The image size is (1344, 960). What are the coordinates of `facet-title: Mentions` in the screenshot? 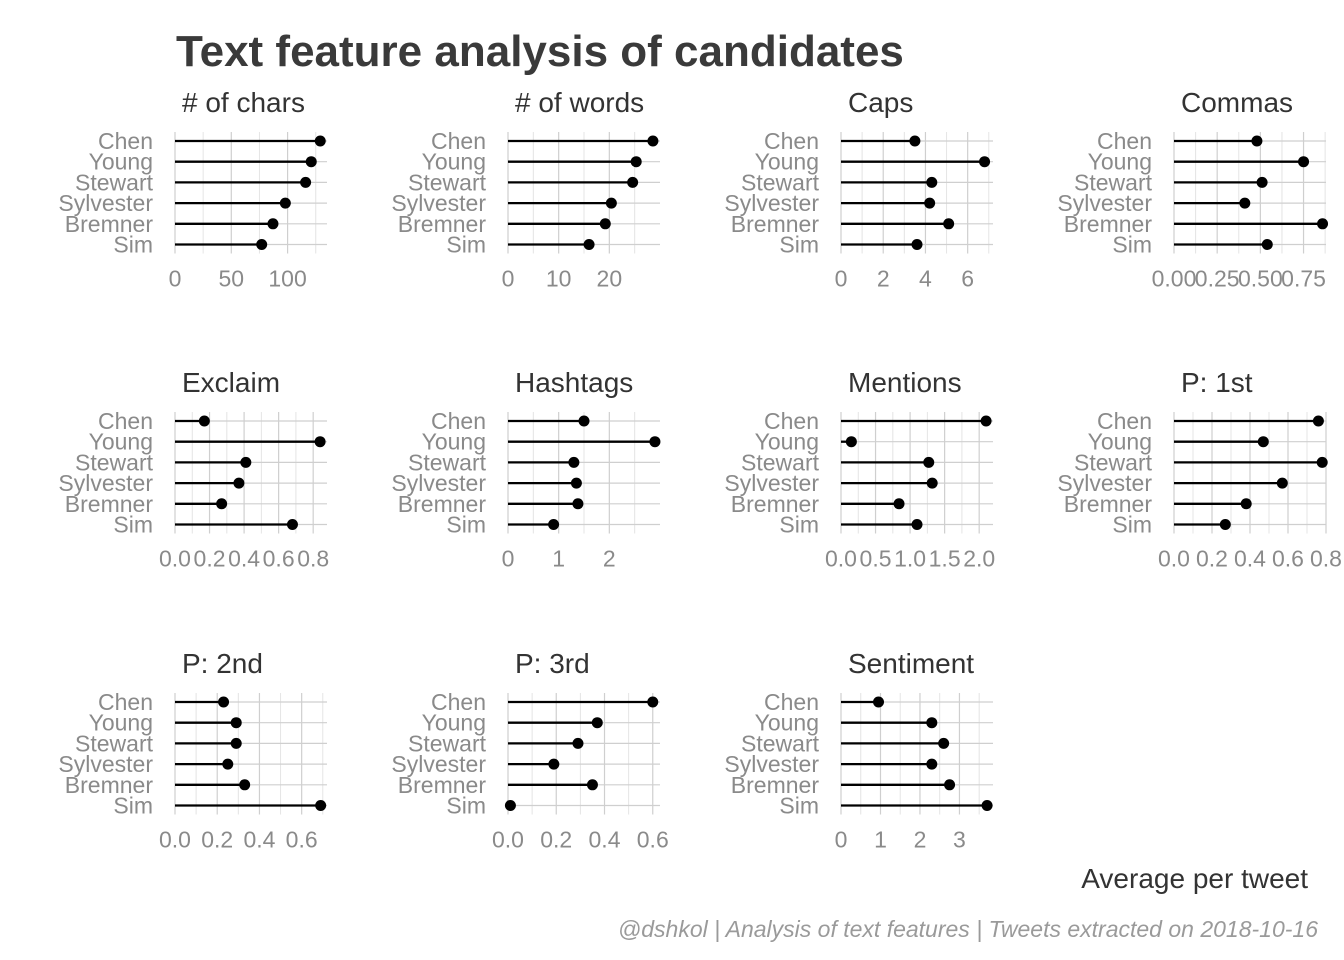 It's located at (905, 382).